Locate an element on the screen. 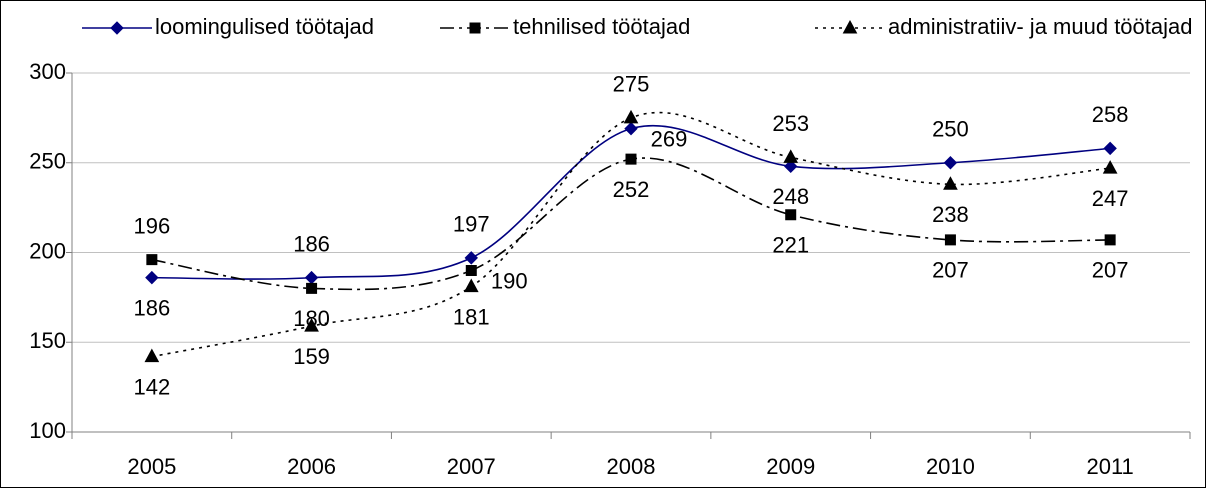 The image size is (1206, 488). x-tick-label: 2010 is located at coordinates (950, 466).